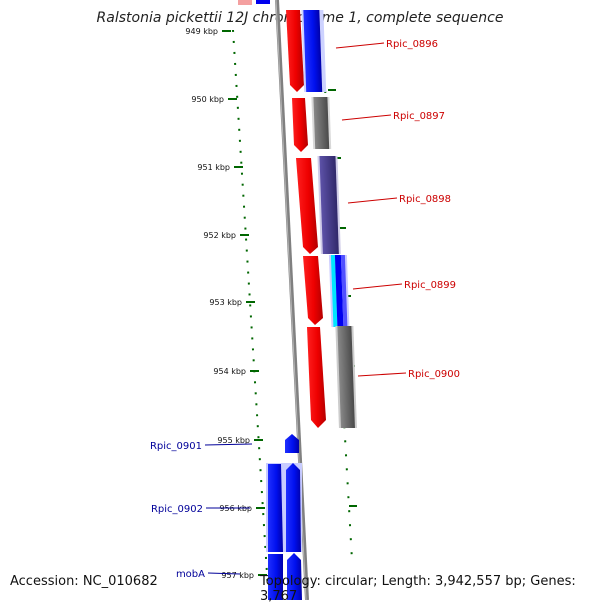  What do you see at coordinates (329, 219) in the screenshot?
I see `outer-feature-track` at bounding box center [329, 219].